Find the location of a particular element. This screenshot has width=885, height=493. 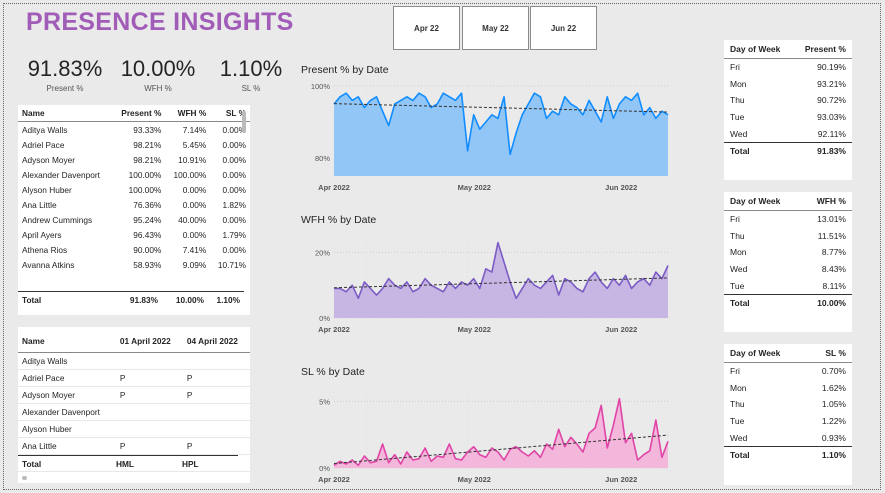

sl-trendline is located at coordinates (501, 449).